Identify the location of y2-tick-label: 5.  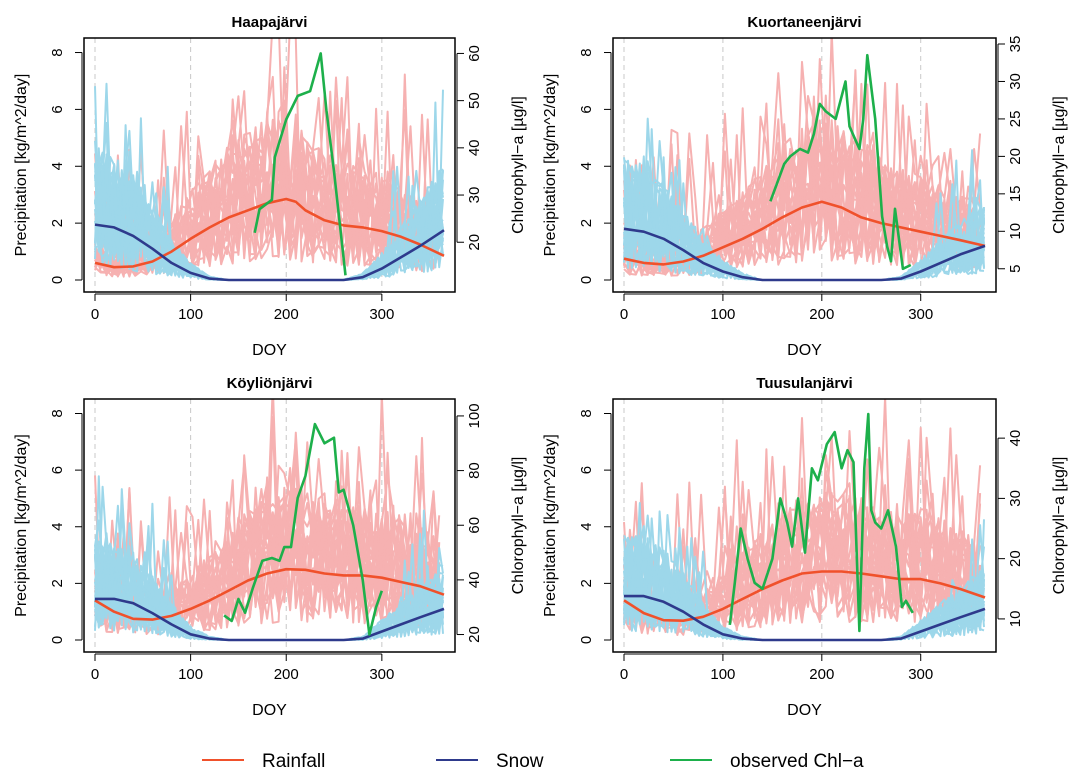
(1015, 269).